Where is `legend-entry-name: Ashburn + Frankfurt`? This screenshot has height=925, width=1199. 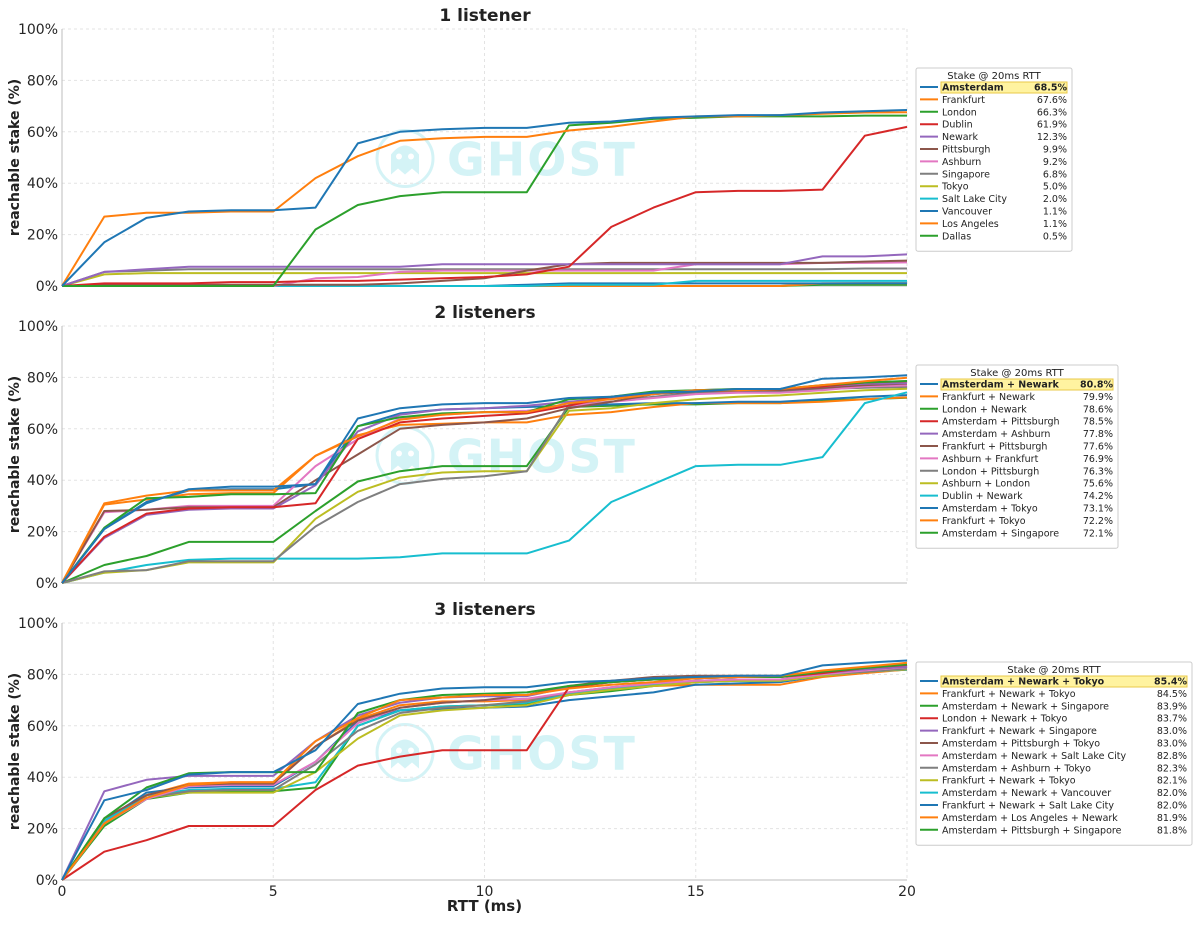 legend-entry-name: Ashburn + Frankfurt is located at coordinates (990, 459).